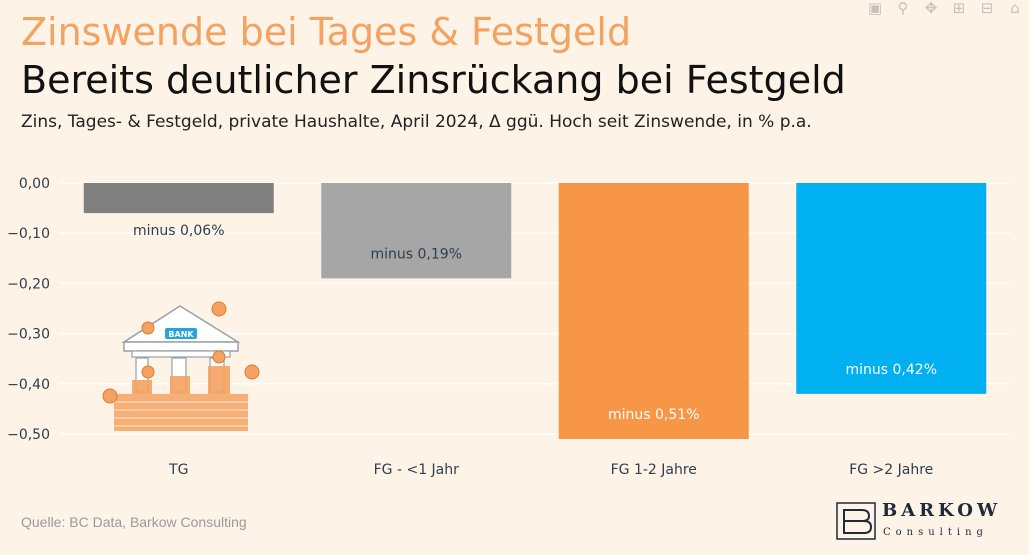 The height and width of the screenshot is (555, 1029). Describe the element at coordinates (903, 8) in the screenshot. I see `zoom-icon: ⚲` at that location.